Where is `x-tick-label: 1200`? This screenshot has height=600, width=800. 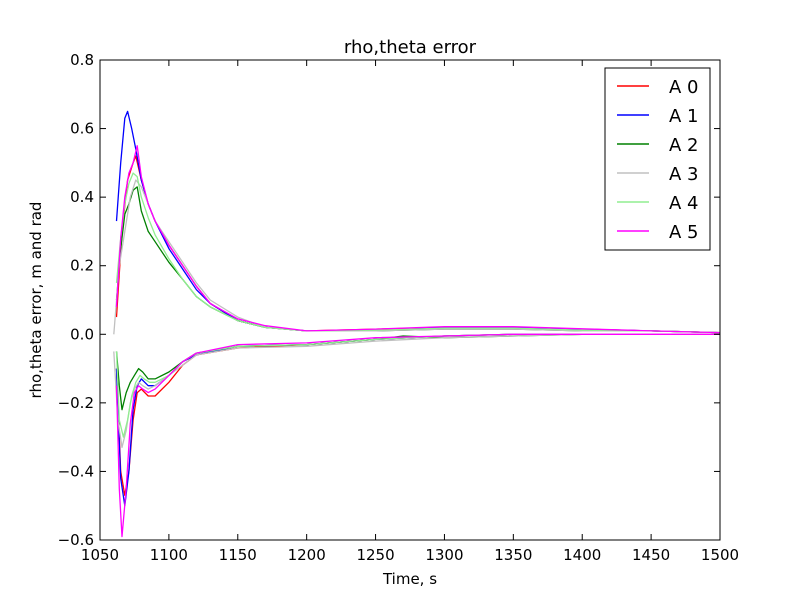 x-tick-label: 1200 is located at coordinates (307, 555).